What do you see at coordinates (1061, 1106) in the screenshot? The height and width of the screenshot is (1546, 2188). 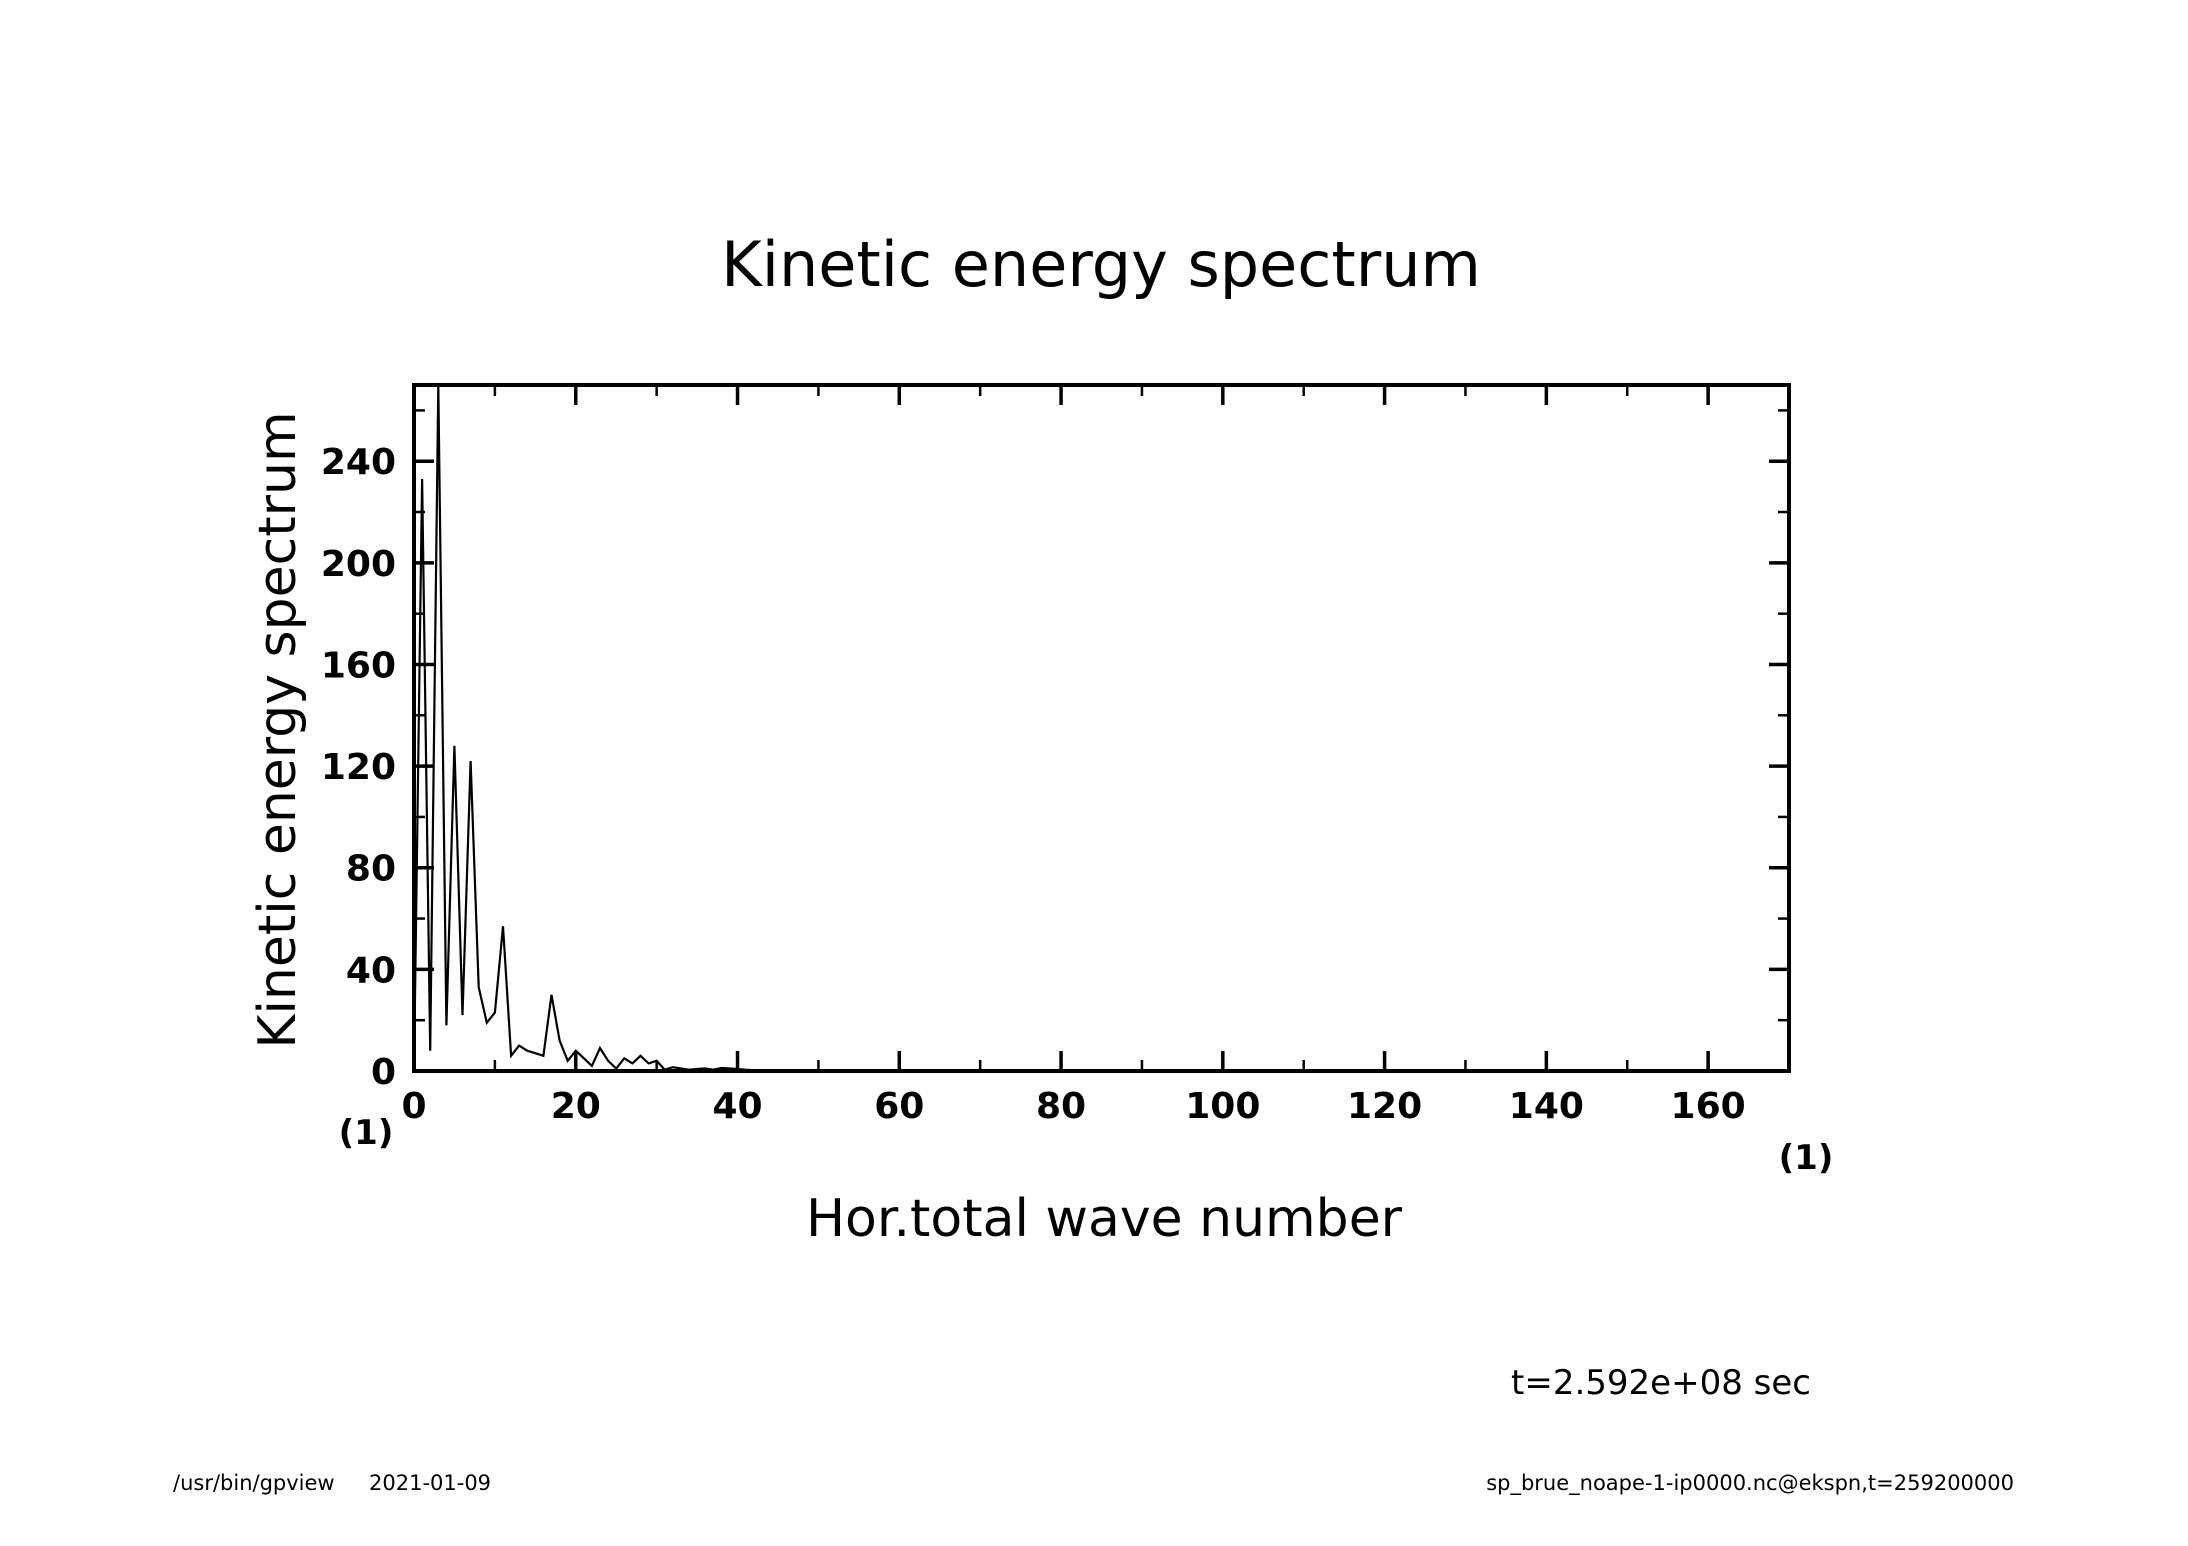 I see `x-tick-label: 80` at bounding box center [1061, 1106].